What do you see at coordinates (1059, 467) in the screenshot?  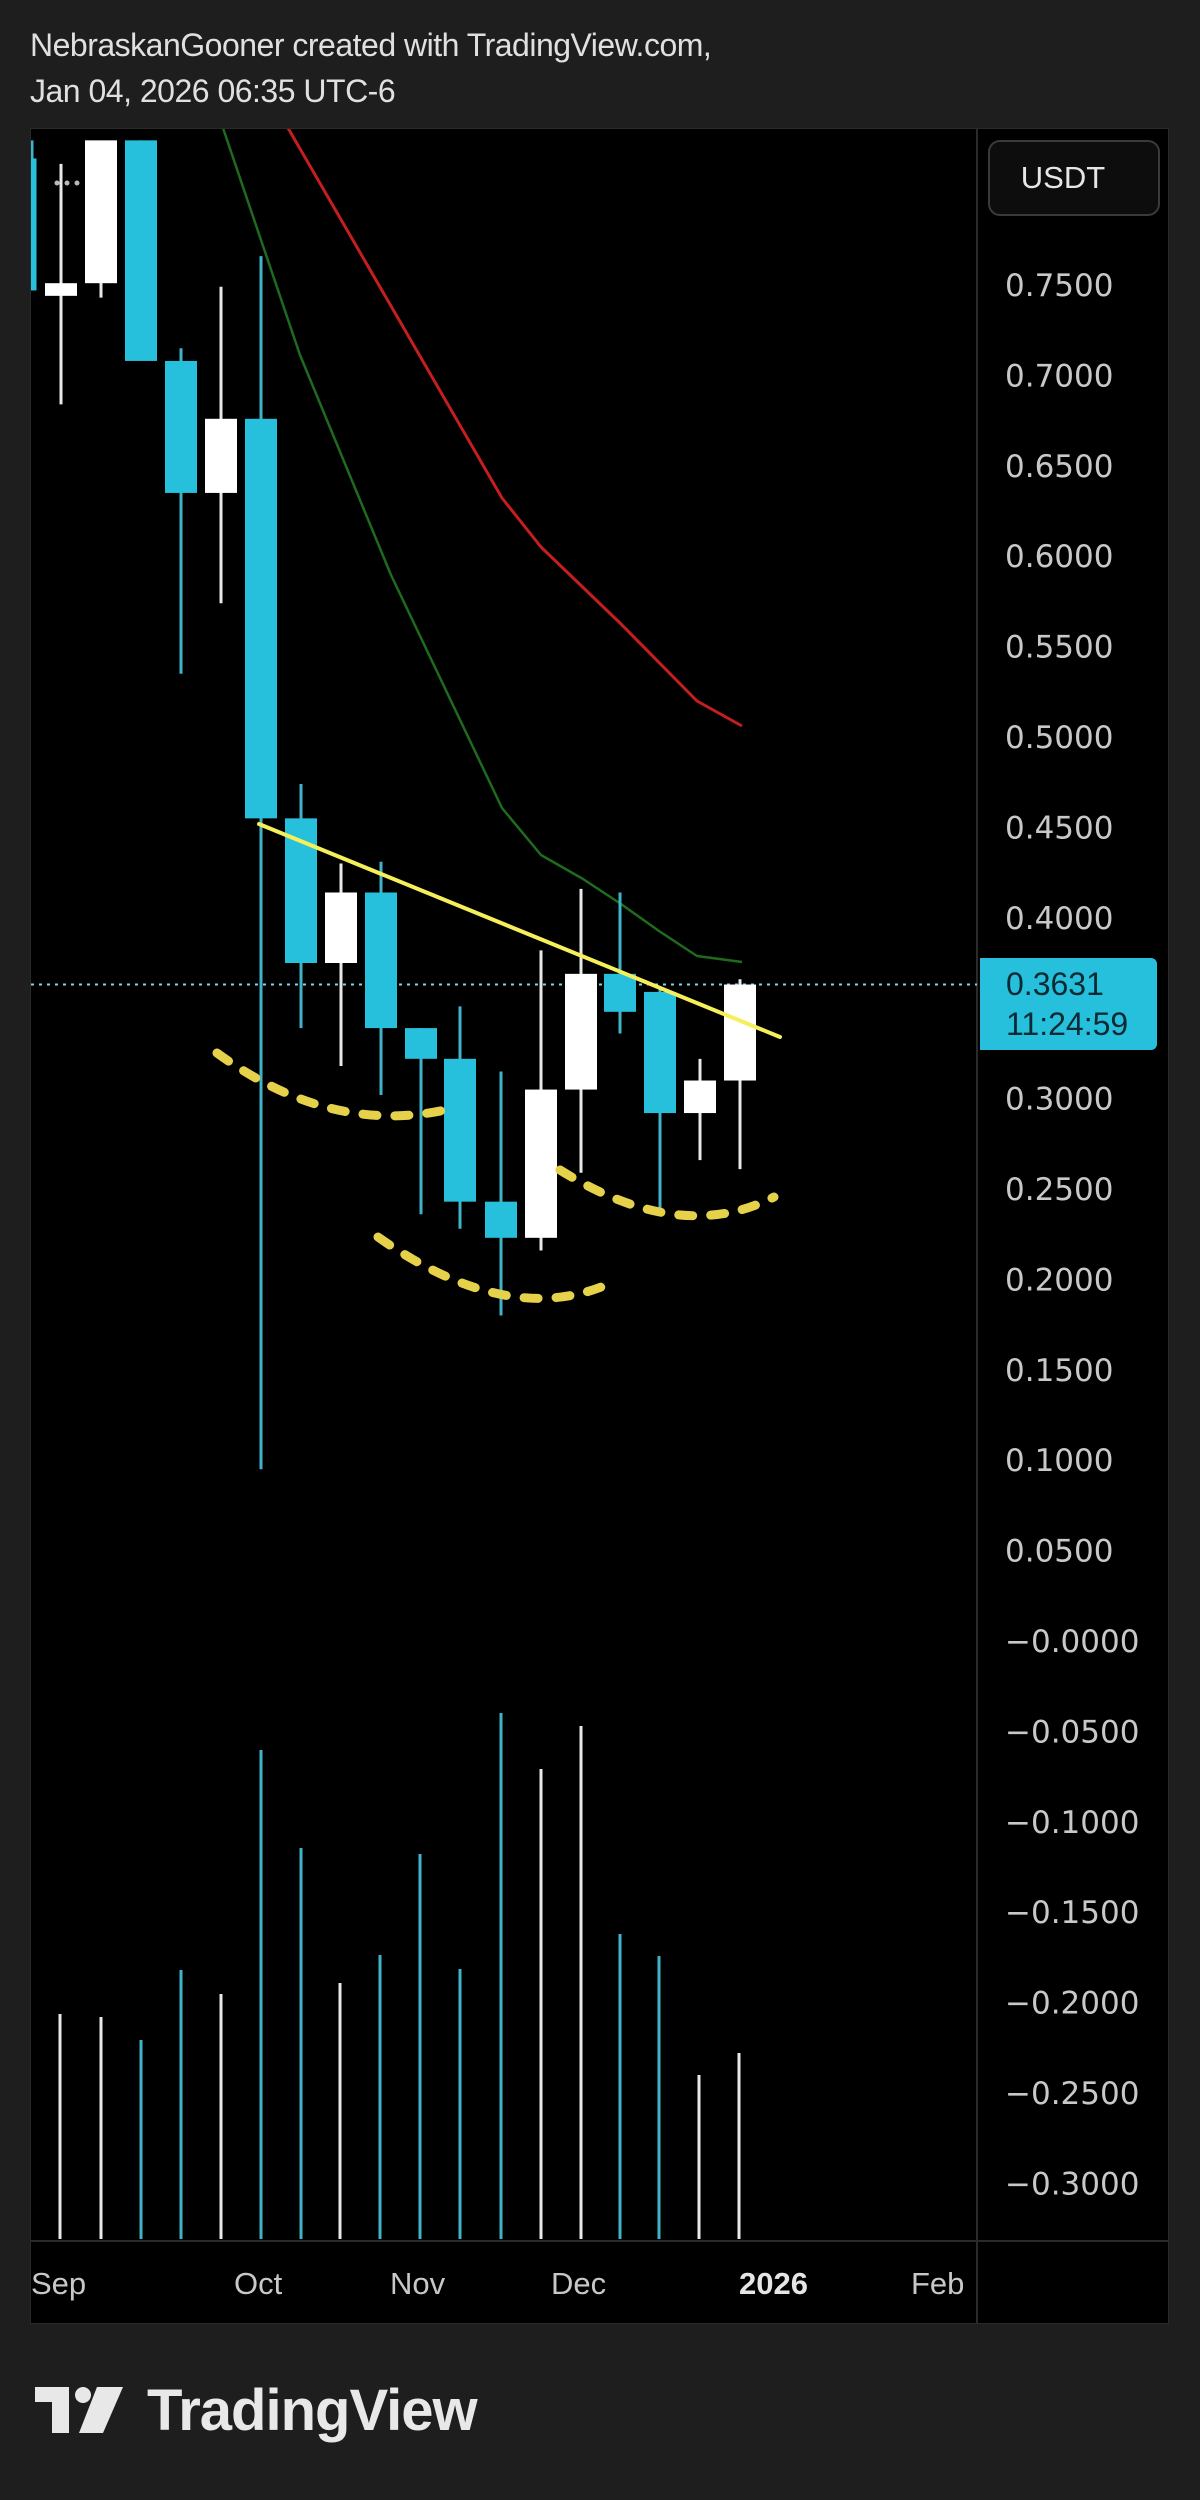 I see `price-axis-label: 0.6500` at bounding box center [1059, 467].